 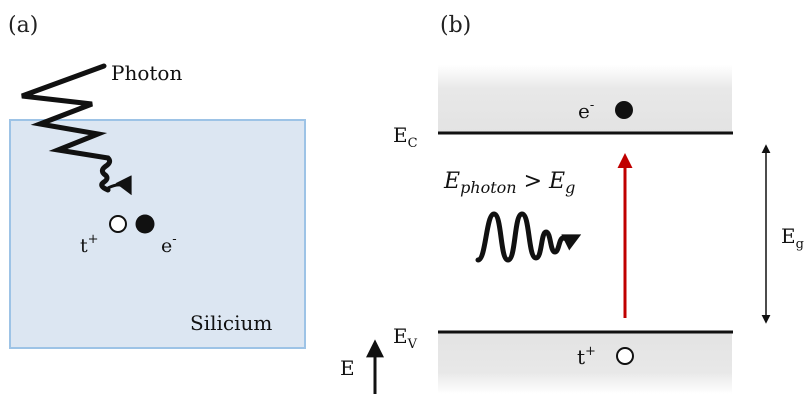 What do you see at coordinates (586, 356) in the screenshot?
I see `hole-label-b: t+` at bounding box center [586, 356].